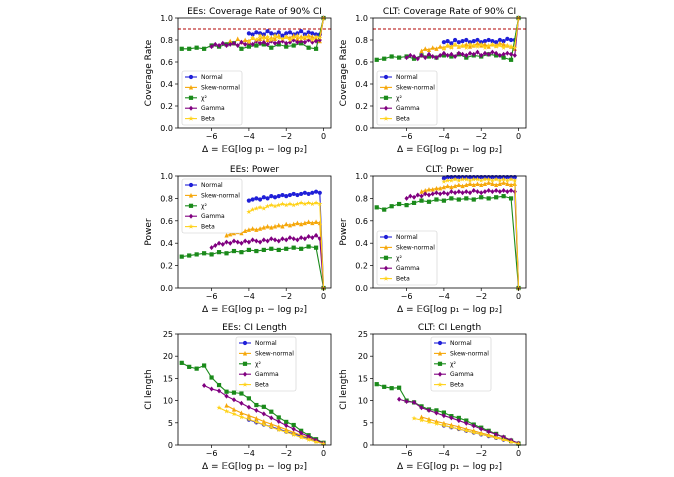 The width and height of the screenshot is (674, 477). Describe the element at coordinates (166, 18) in the screenshot. I see `y-tick-label: 1.0` at that location.